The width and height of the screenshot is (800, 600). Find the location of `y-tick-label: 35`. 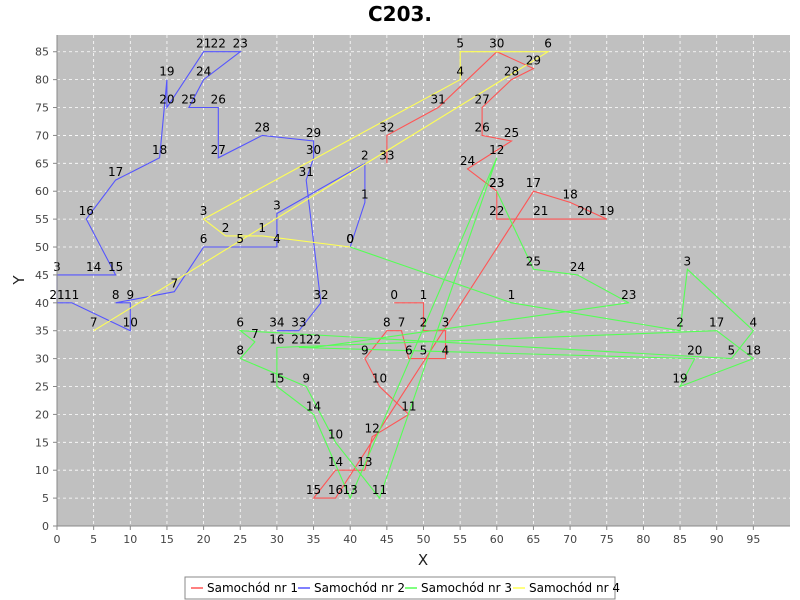

y-tick-label: 35 is located at coordinates (42, 331).